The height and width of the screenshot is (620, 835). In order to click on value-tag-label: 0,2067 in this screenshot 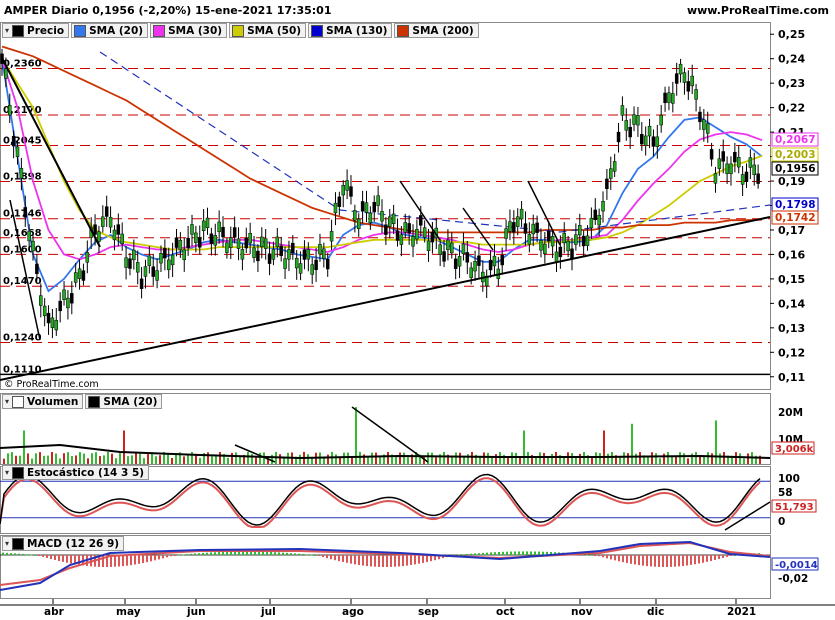, I will do `click(795, 140)`.